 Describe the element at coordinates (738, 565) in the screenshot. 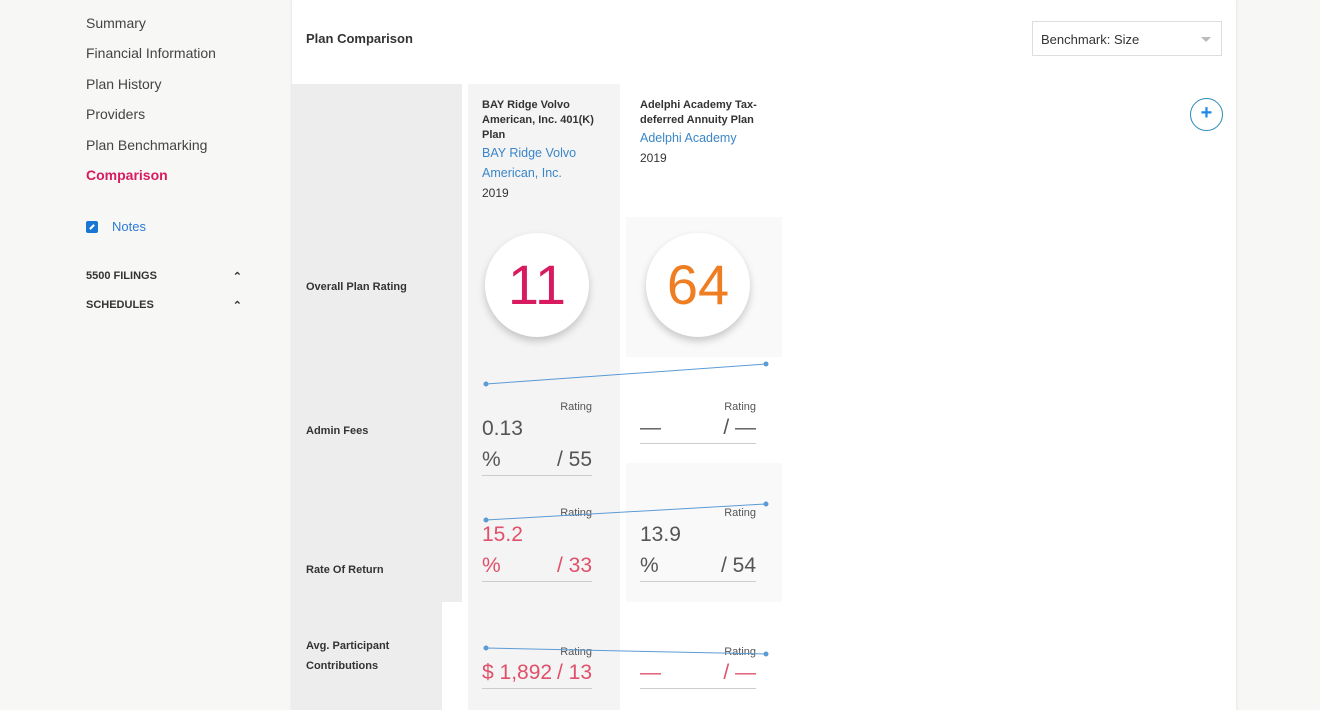

I see `ror-rating: / 54` at that location.